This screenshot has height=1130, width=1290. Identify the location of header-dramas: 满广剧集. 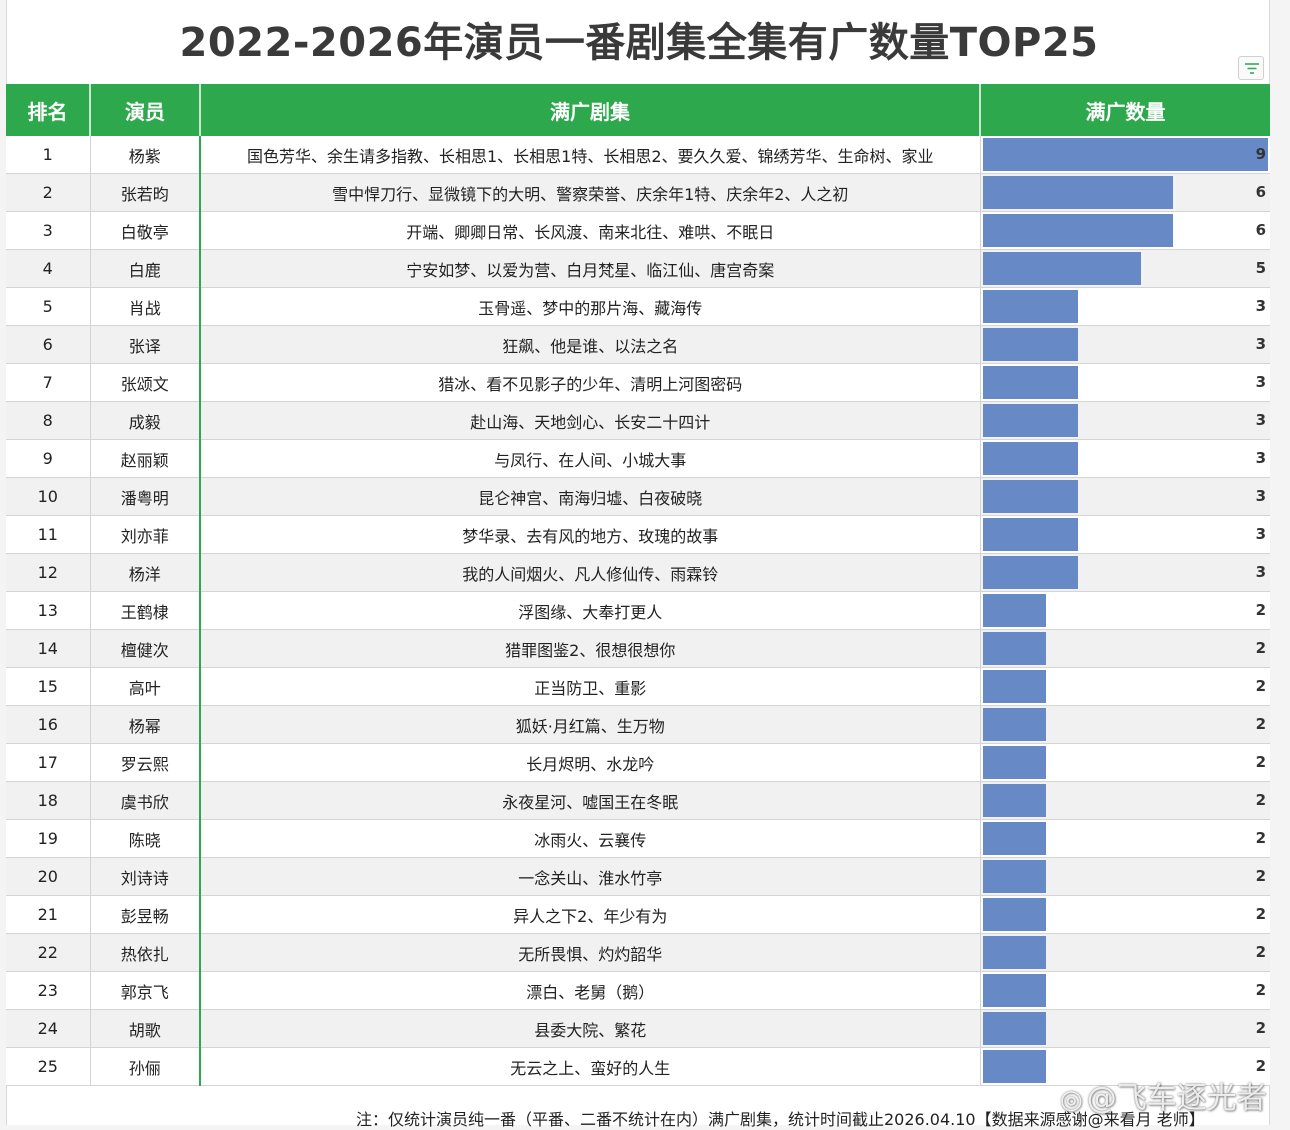
(590, 110).